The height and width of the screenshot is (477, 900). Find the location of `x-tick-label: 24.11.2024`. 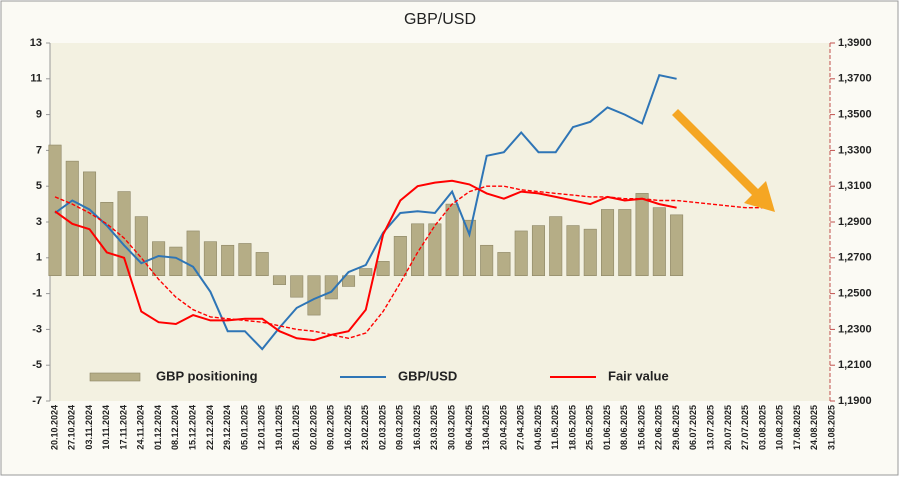

x-tick-label: 24.11.2024 is located at coordinates (141, 427).